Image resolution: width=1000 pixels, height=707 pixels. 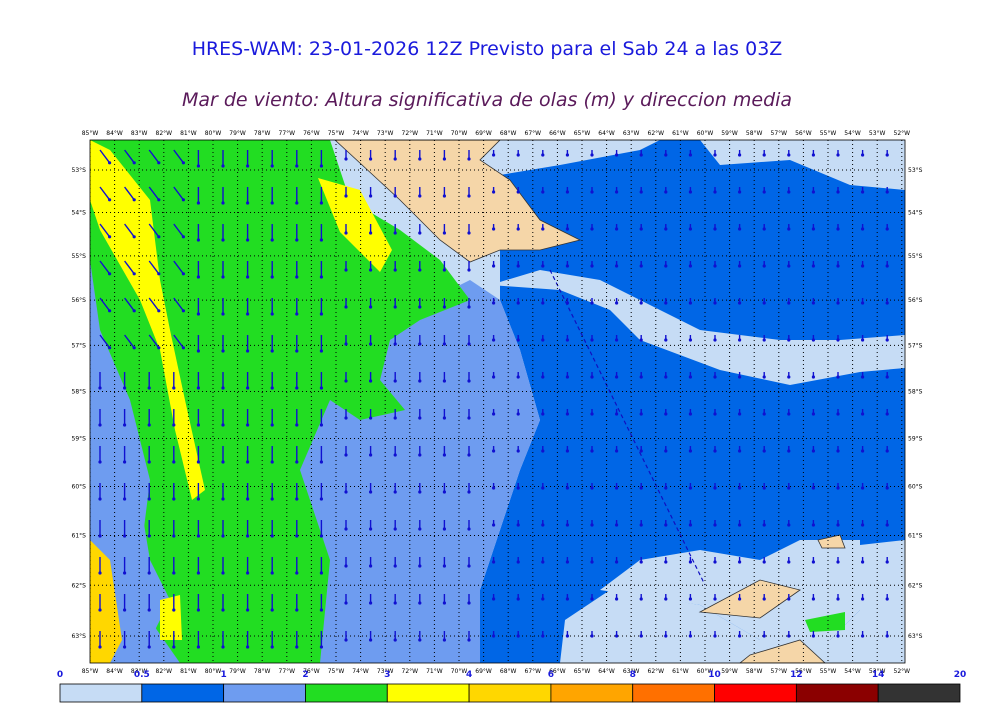 I want to click on lon-label: 77°W, so click(x=287, y=133).